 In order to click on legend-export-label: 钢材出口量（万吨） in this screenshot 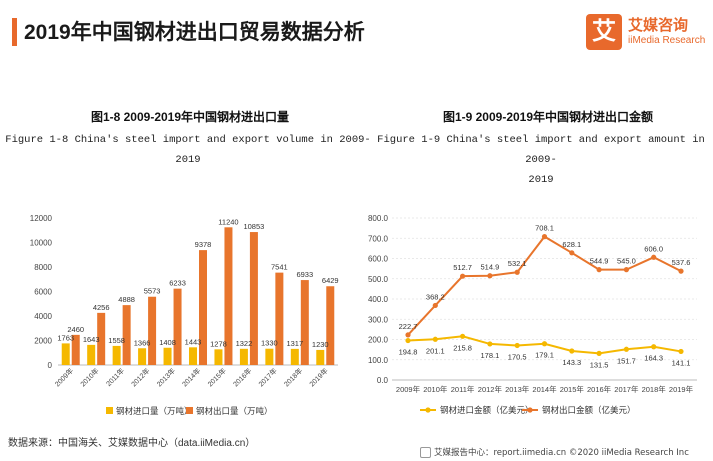, I will do `click(234, 411)`.